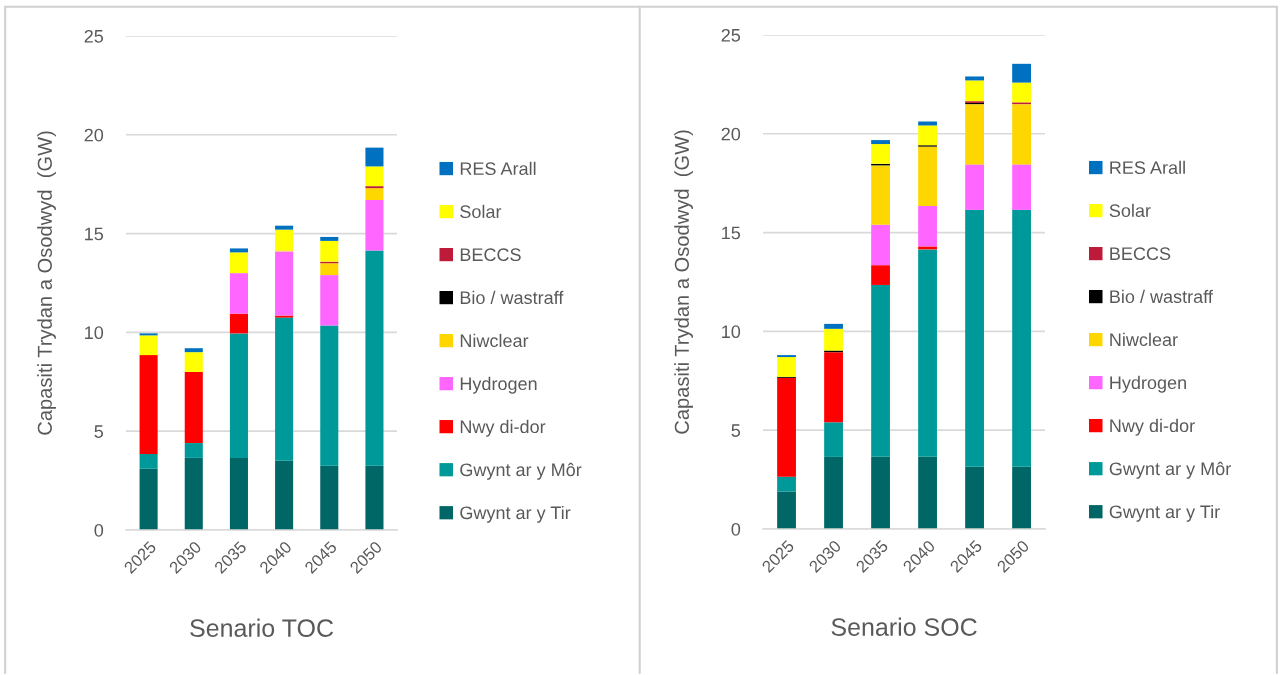 This screenshot has width=1282, height=675. Describe the element at coordinates (262, 627) in the screenshot. I see `x-axis-title: Senario TOC` at that location.